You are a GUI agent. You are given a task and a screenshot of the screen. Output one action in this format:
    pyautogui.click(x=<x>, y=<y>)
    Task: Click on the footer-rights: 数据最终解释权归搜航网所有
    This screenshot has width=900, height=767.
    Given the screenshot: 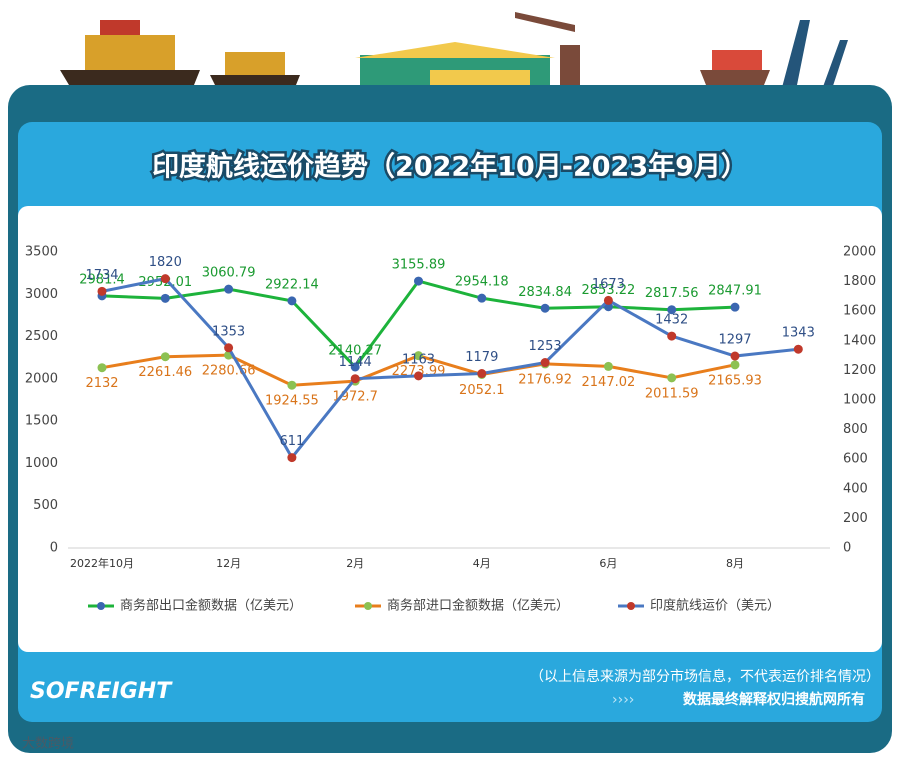 What is the action you would take?
    pyautogui.click(x=774, y=699)
    